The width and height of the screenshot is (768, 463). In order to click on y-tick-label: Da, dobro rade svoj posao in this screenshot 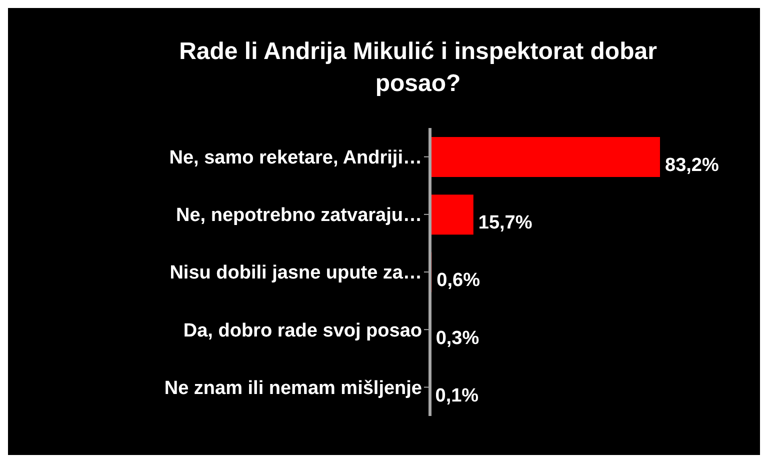, I will do `click(302, 331)`.